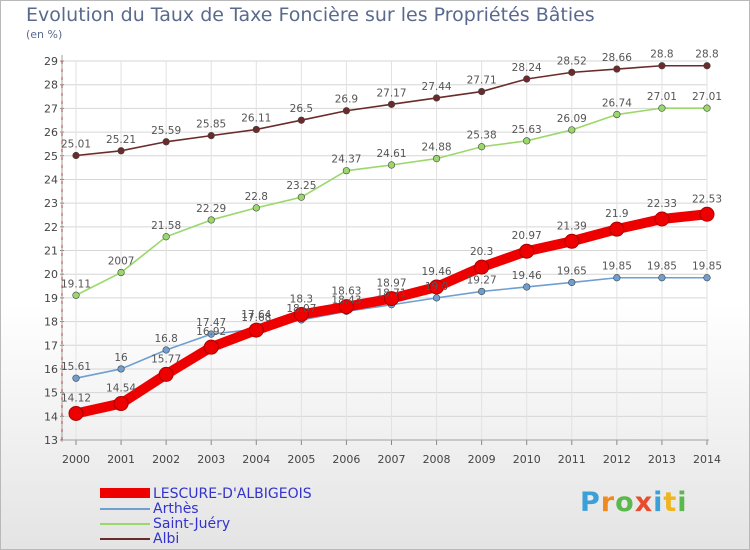  What do you see at coordinates (51, 203) in the screenshot?
I see `y-tick-label: 23` at bounding box center [51, 203].